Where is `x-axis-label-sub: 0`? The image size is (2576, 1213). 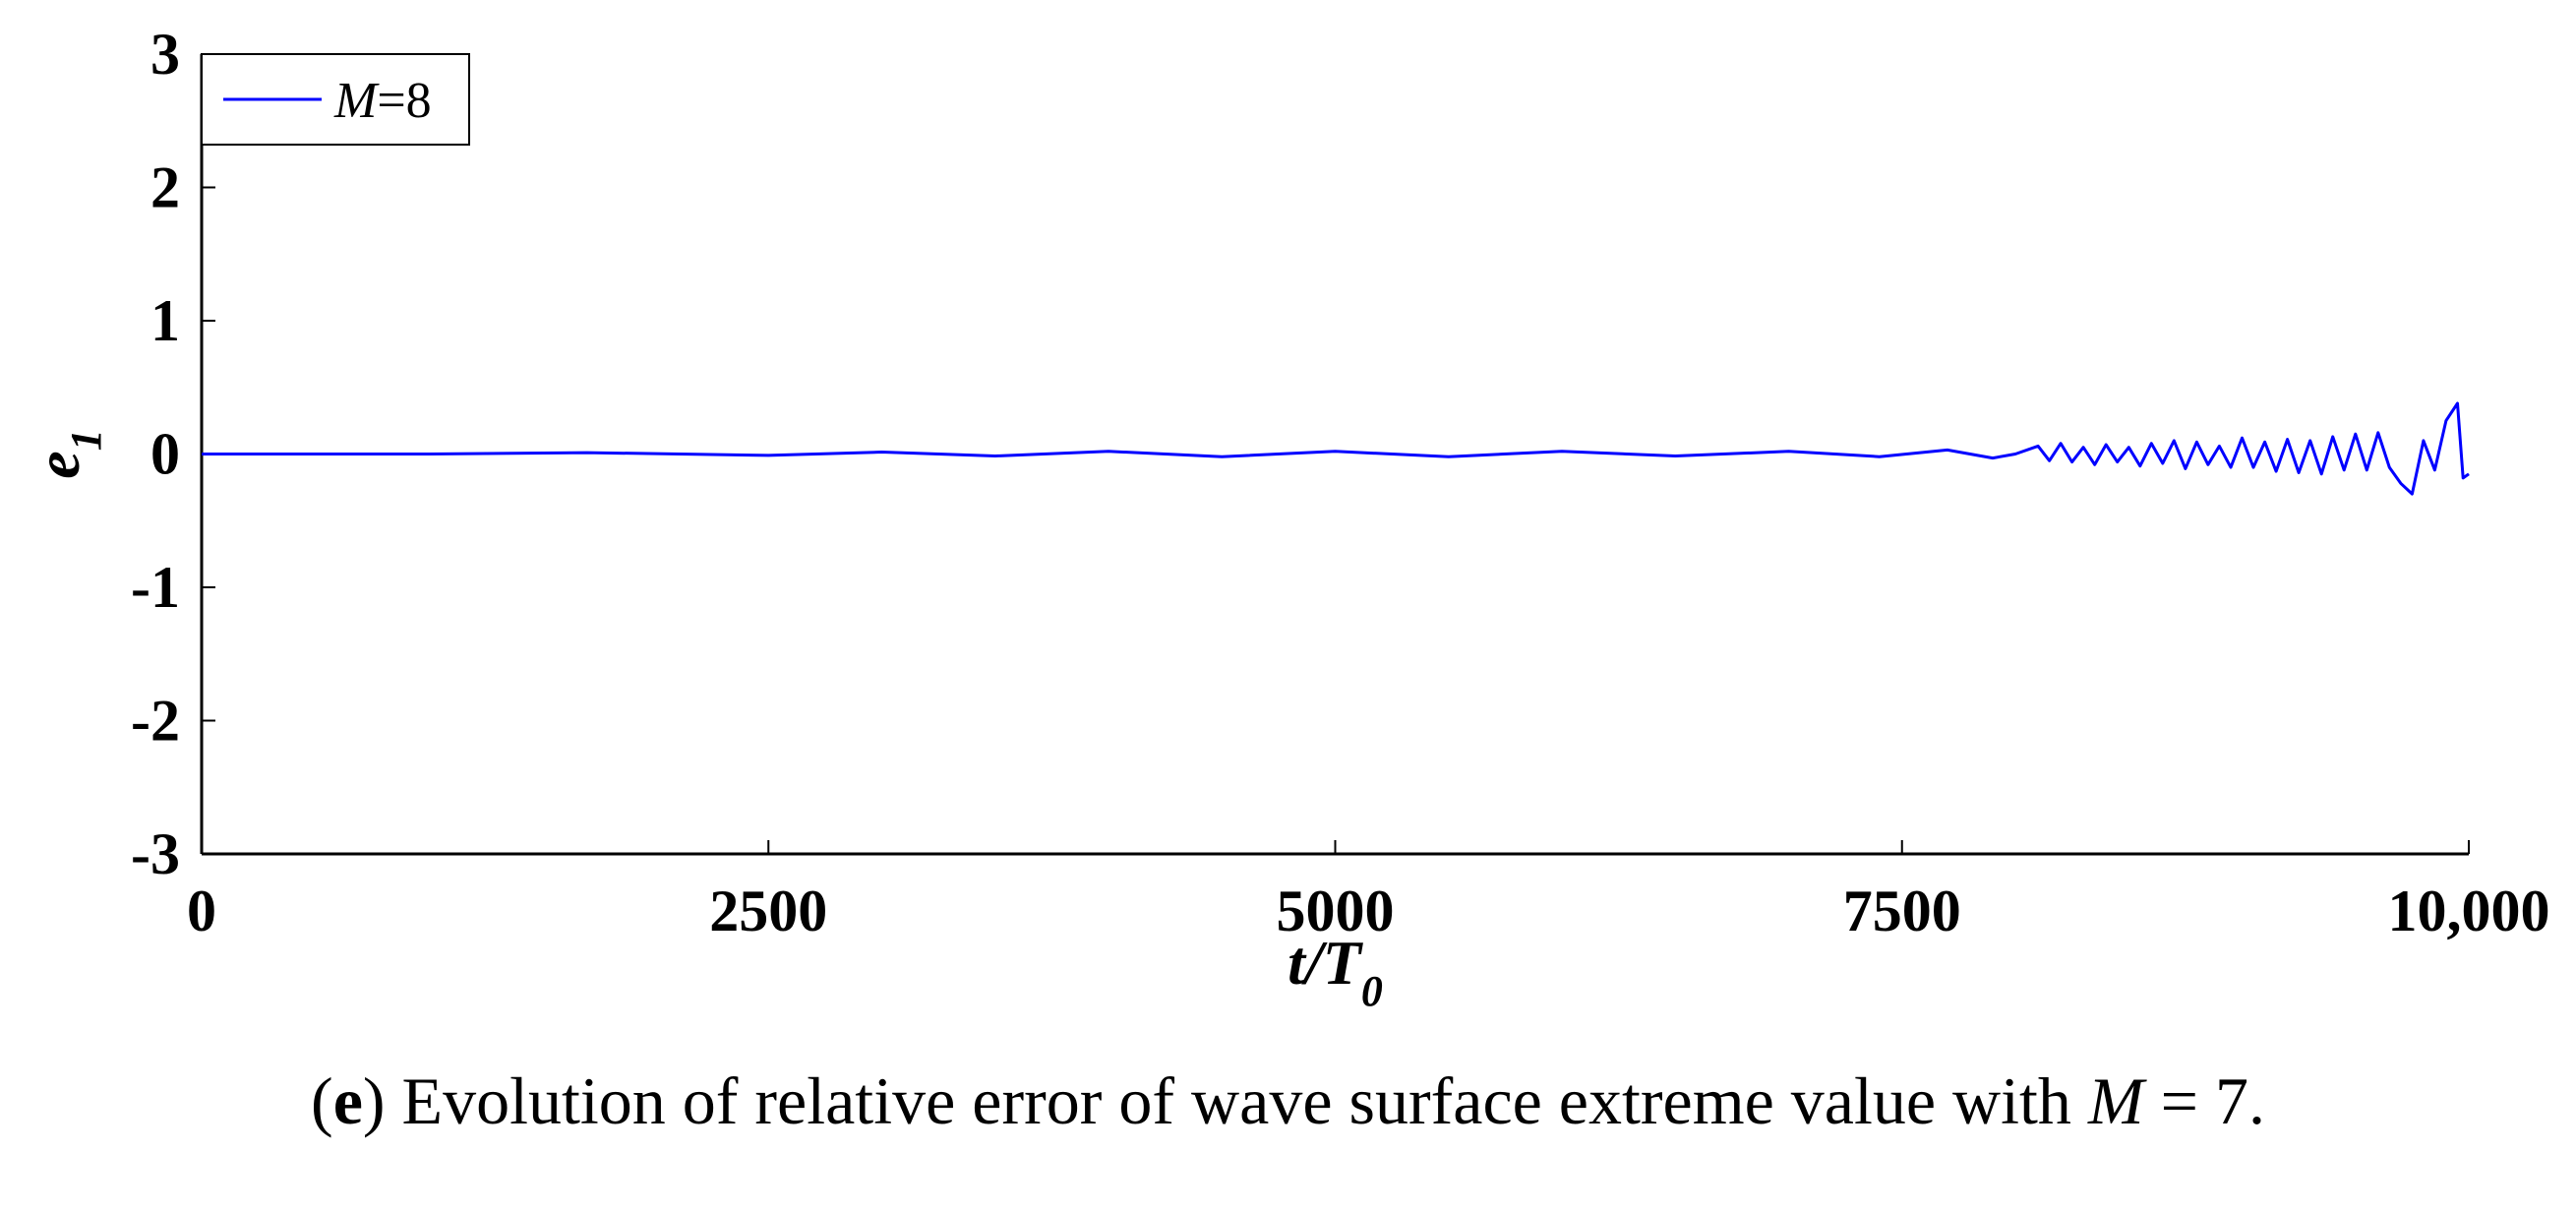 x-axis-label-sub: 0 is located at coordinates (1372, 991).